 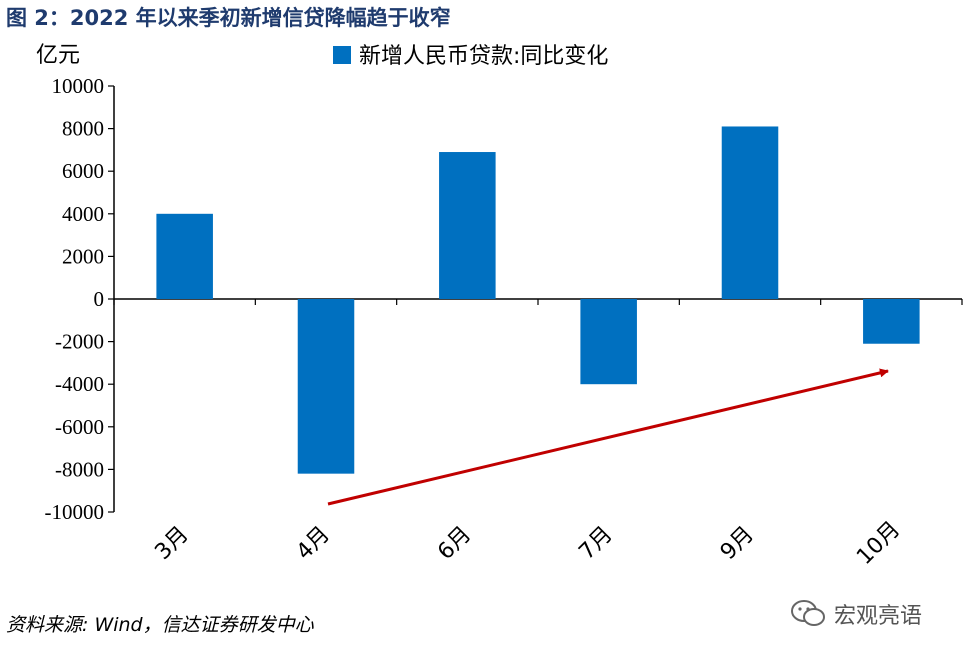 I want to click on x-tick-label: 4月, so click(x=313, y=543).